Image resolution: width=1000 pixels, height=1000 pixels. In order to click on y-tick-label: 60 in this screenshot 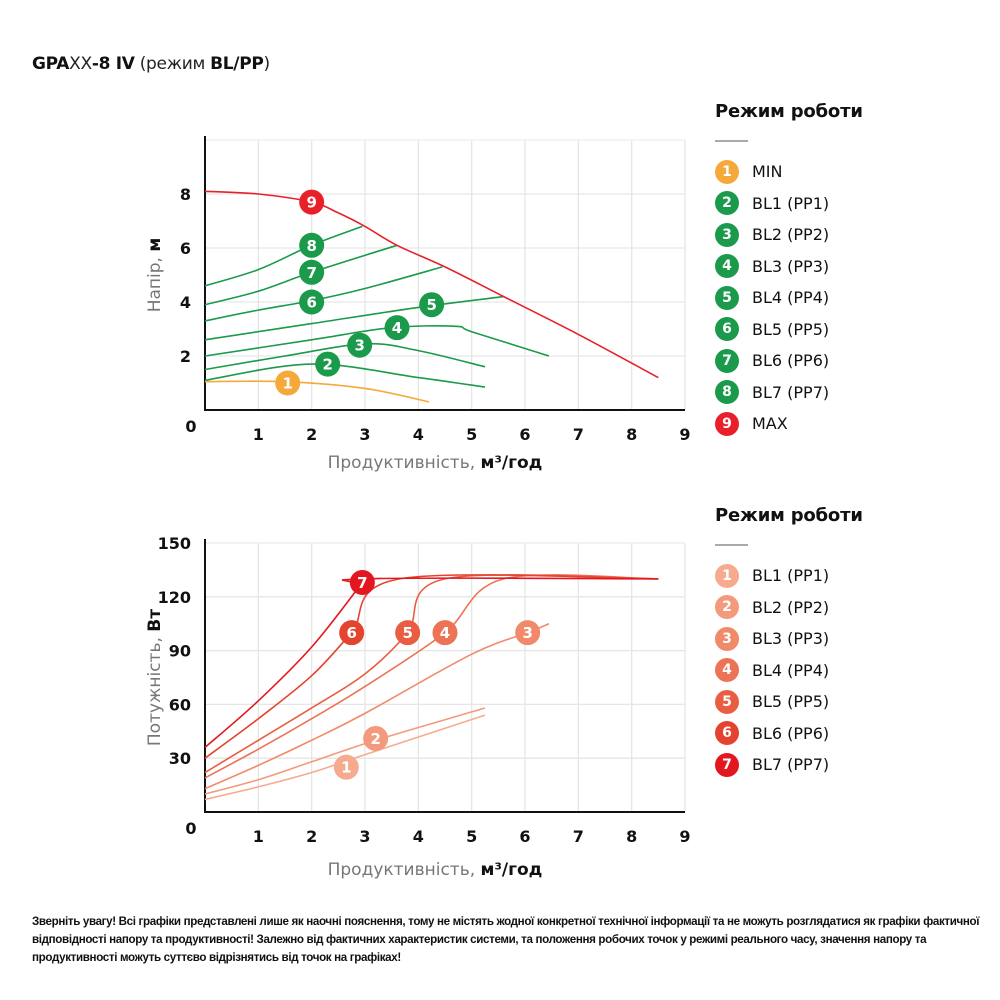, I will do `click(180, 704)`.